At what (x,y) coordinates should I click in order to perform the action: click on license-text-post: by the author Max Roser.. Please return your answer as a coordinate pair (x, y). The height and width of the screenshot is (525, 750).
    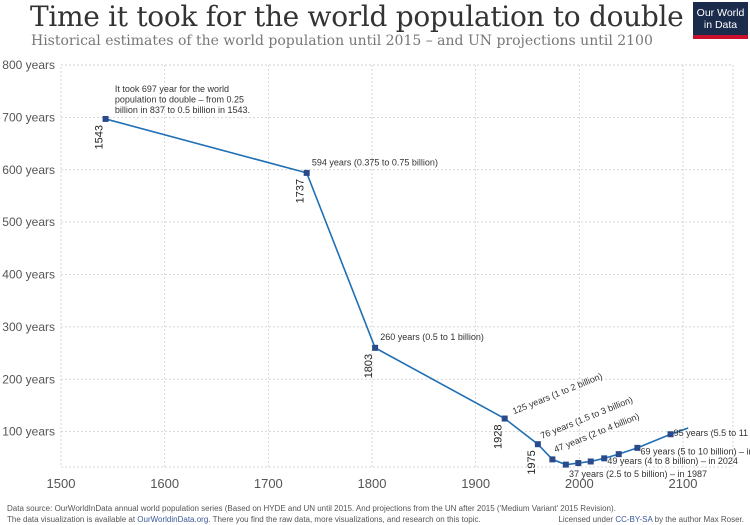
    Looking at the image, I should click on (698, 519).